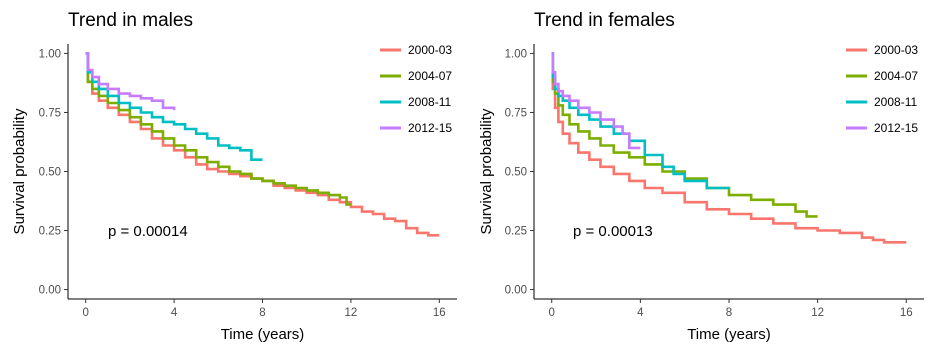  I want to click on p-value-annotation: p = 0.00014, so click(148, 231).